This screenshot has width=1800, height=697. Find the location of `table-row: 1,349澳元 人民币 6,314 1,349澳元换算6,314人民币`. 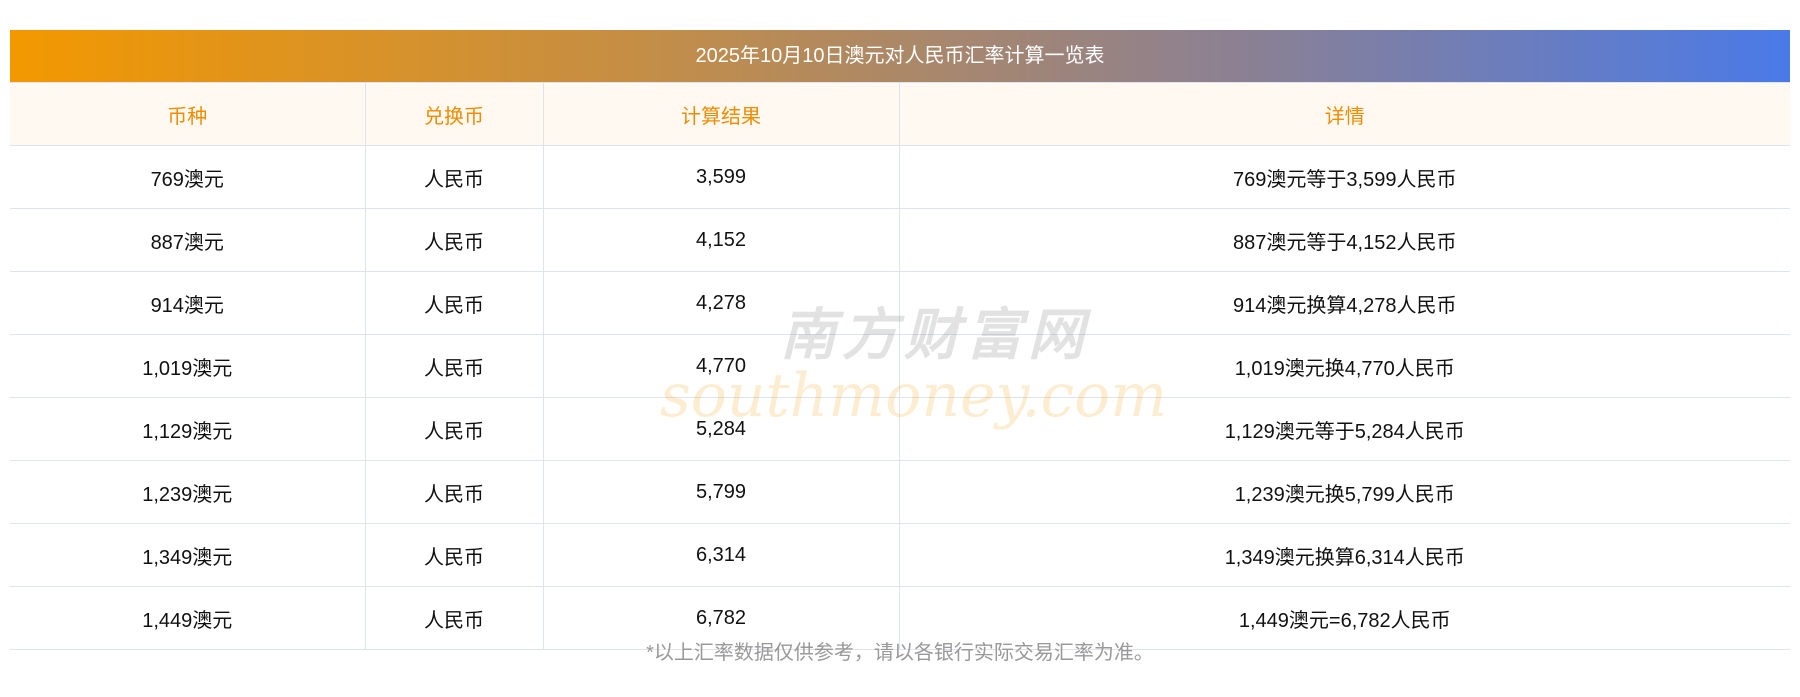

table-row: 1,349澳元 人民币 6,314 1,349澳元换算6,314人民币 is located at coordinates (900, 555).